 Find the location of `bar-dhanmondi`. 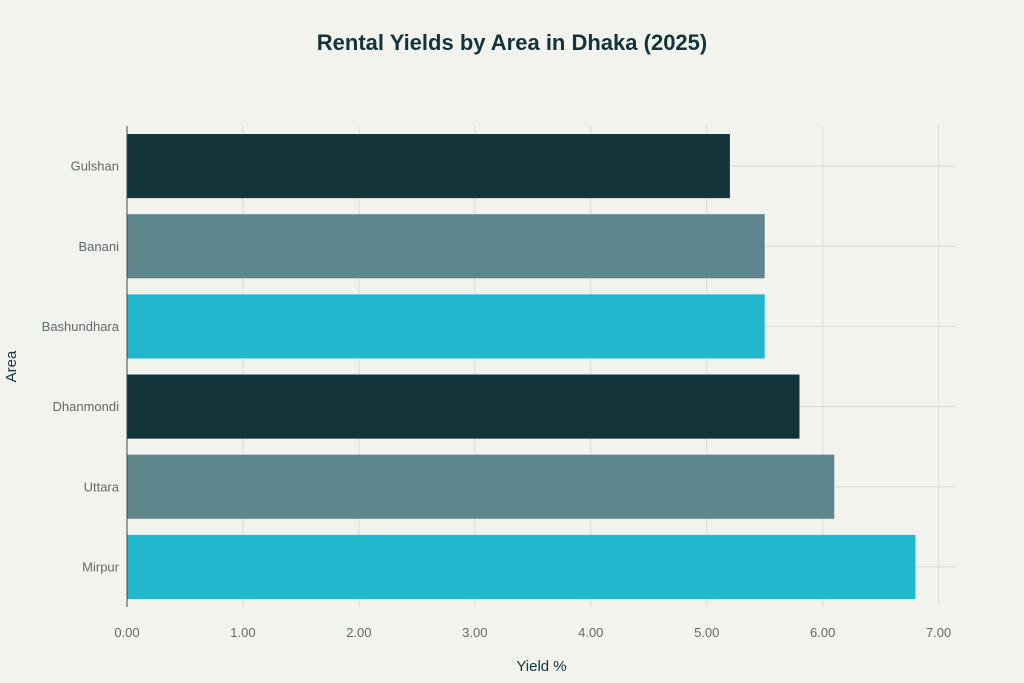

bar-dhanmondi is located at coordinates (463, 406).